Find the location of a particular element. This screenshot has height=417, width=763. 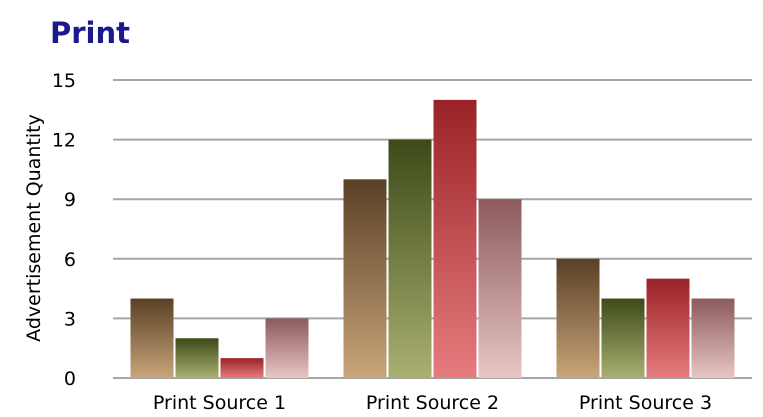

y-tick-label: 0 is located at coordinates (70, 379).